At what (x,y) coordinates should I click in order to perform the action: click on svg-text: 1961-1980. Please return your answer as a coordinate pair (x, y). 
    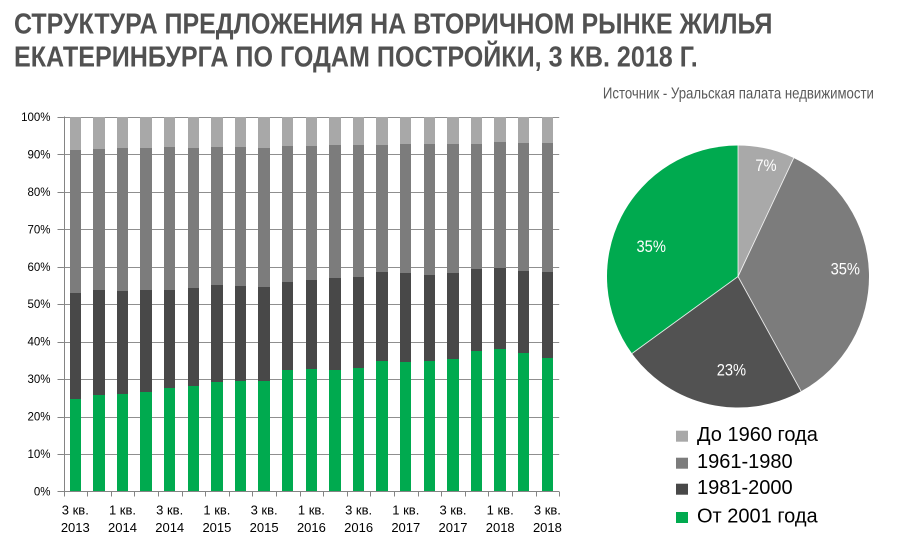
    Looking at the image, I should click on (745, 462).